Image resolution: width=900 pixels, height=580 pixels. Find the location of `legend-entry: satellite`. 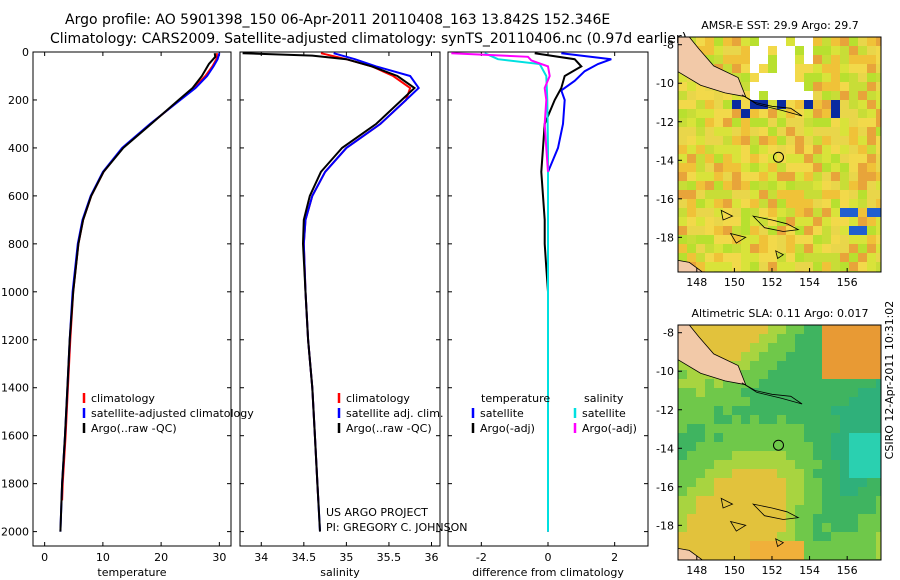

legend-entry: satellite is located at coordinates (604, 413).